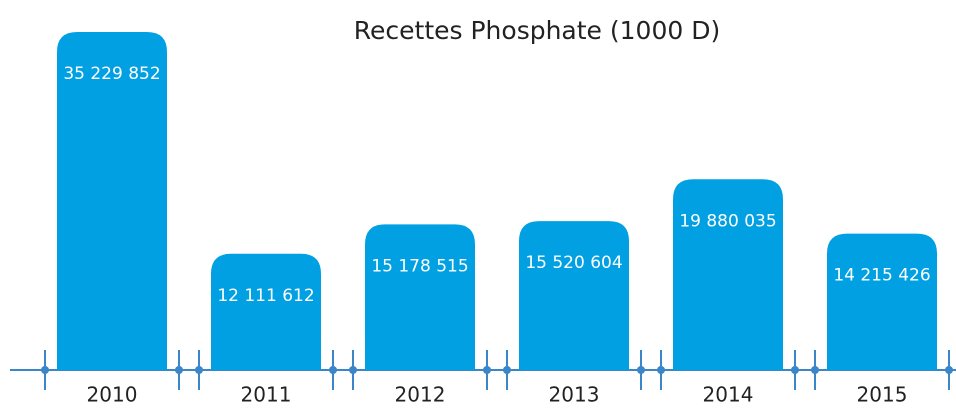 This screenshot has height=409, width=956. Describe the element at coordinates (881, 276) in the screenshot. I see `value-label: 14 215 426` at that location.